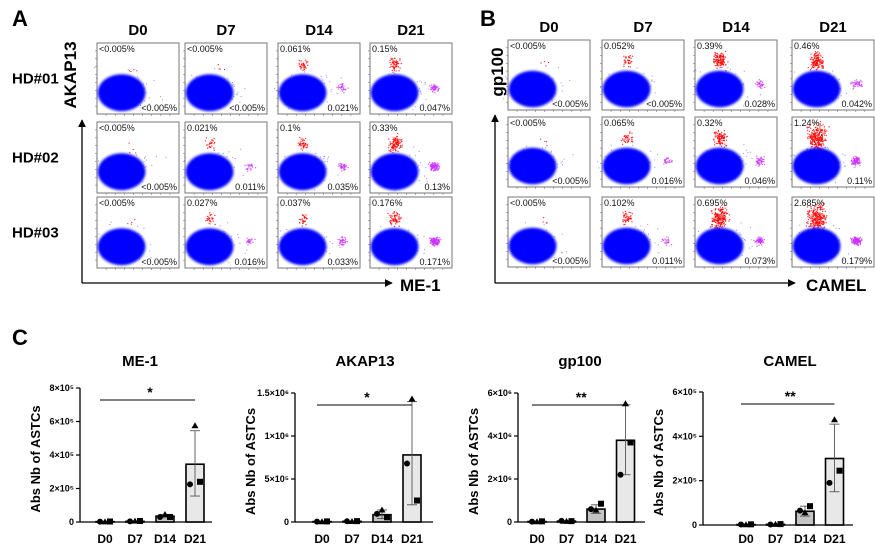  Describe the element at coordinates (807, 46) in the screenshot. I see `top-left-frequency: 0.46%` at that location.